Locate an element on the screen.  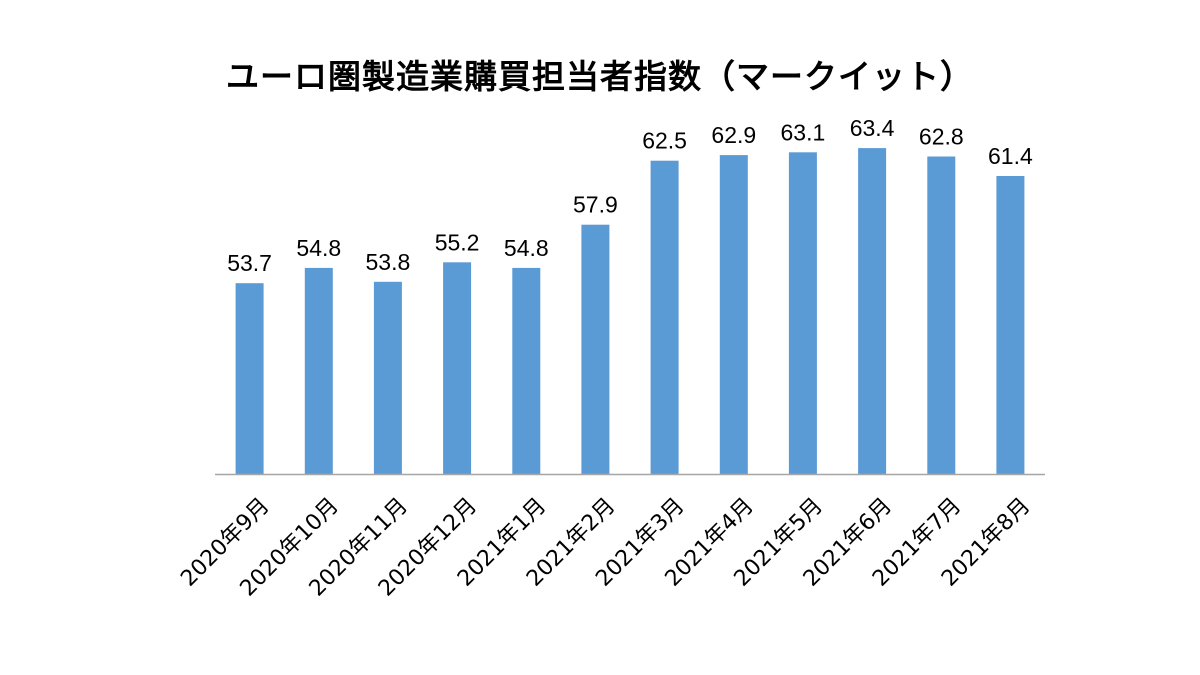
data-label-12: 61.4 is located at coordinates (1010, 156).